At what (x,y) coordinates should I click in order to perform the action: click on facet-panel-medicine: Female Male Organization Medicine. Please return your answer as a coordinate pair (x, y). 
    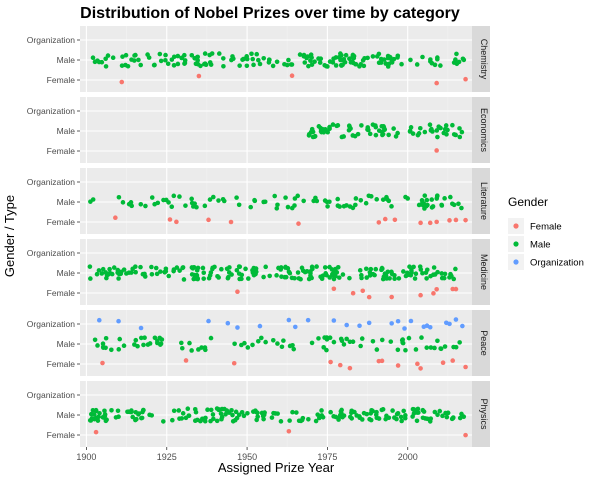
    Looking at the image, I should click on (258, 272).